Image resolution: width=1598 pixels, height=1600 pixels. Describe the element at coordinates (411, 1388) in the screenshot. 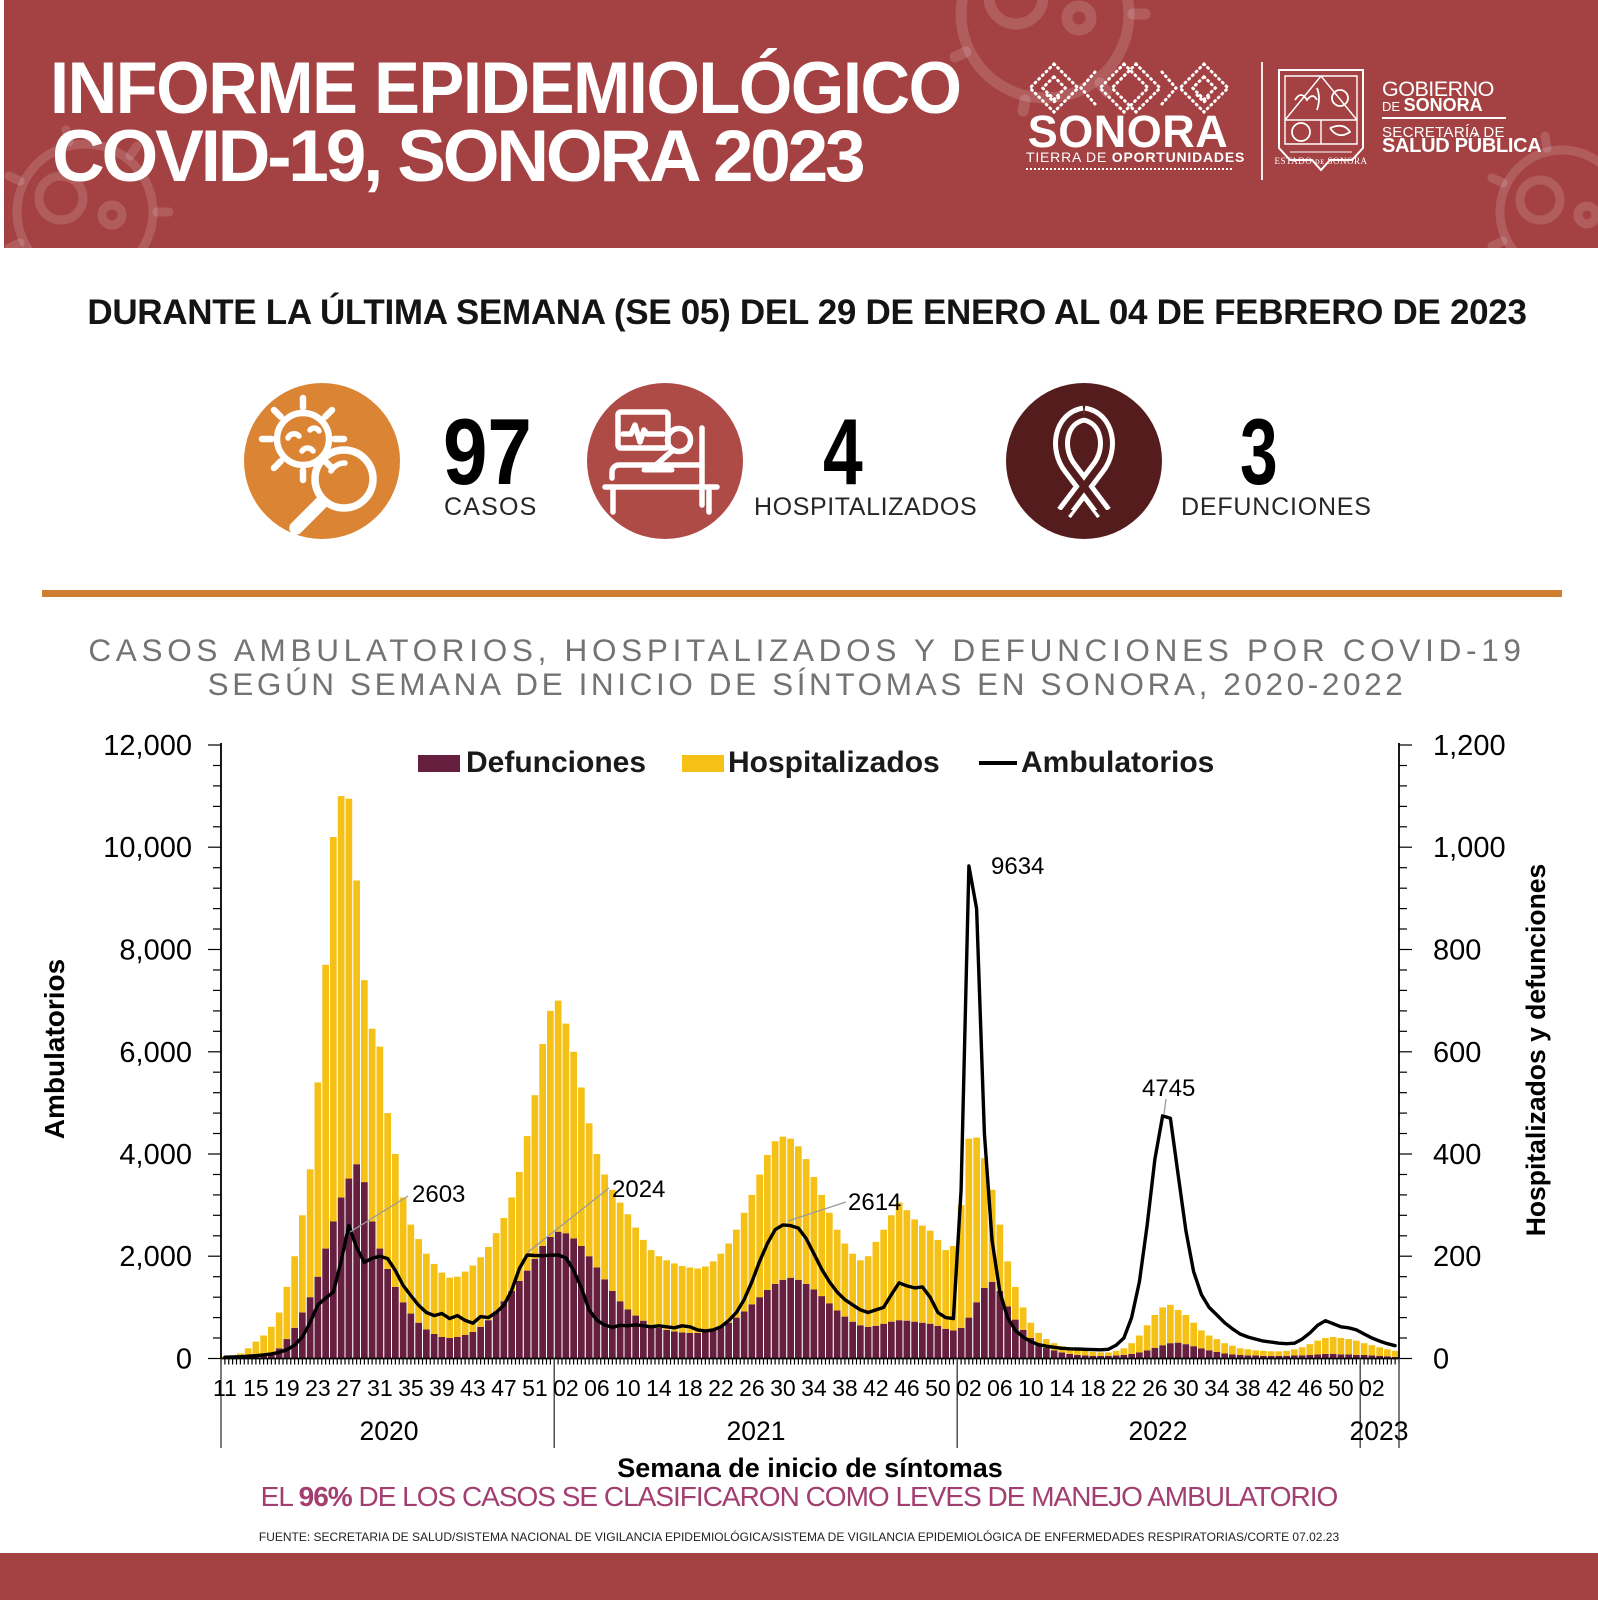

I see `svg-text: 35` at that location.